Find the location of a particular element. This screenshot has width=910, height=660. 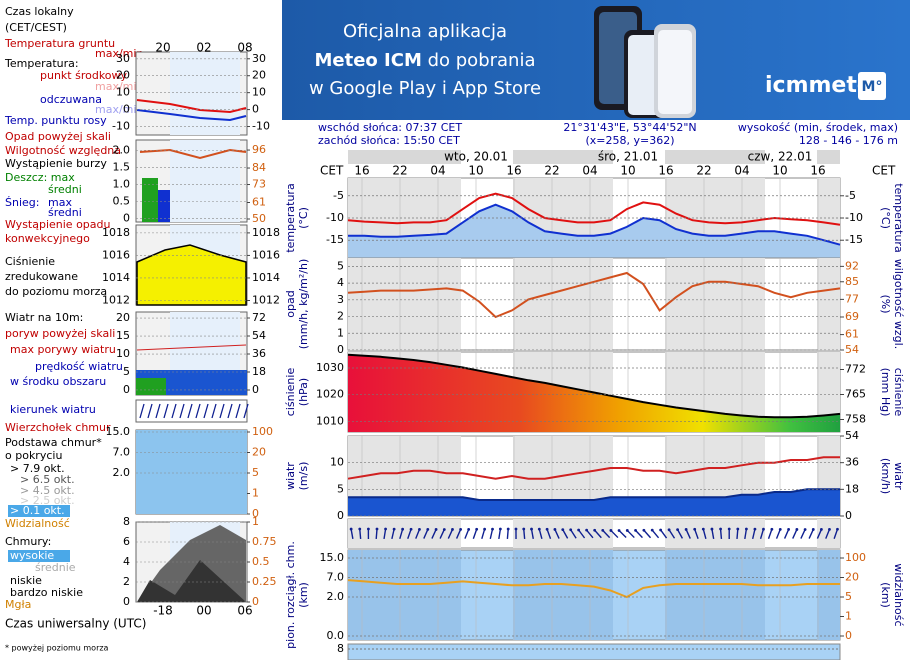

mini-tick-label: -10 is located at coordinates (261, 126).